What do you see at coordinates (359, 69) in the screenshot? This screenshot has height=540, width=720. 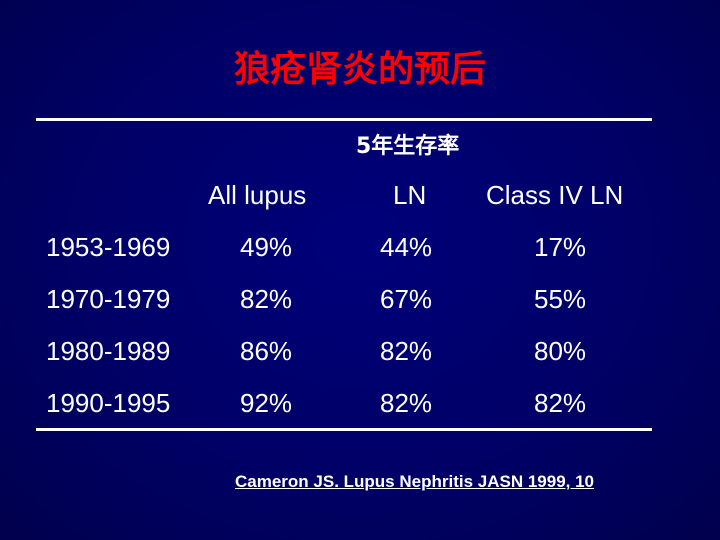 I see `slide-title: 狼疮肾炎的预后` at bounding box center [359, 69].